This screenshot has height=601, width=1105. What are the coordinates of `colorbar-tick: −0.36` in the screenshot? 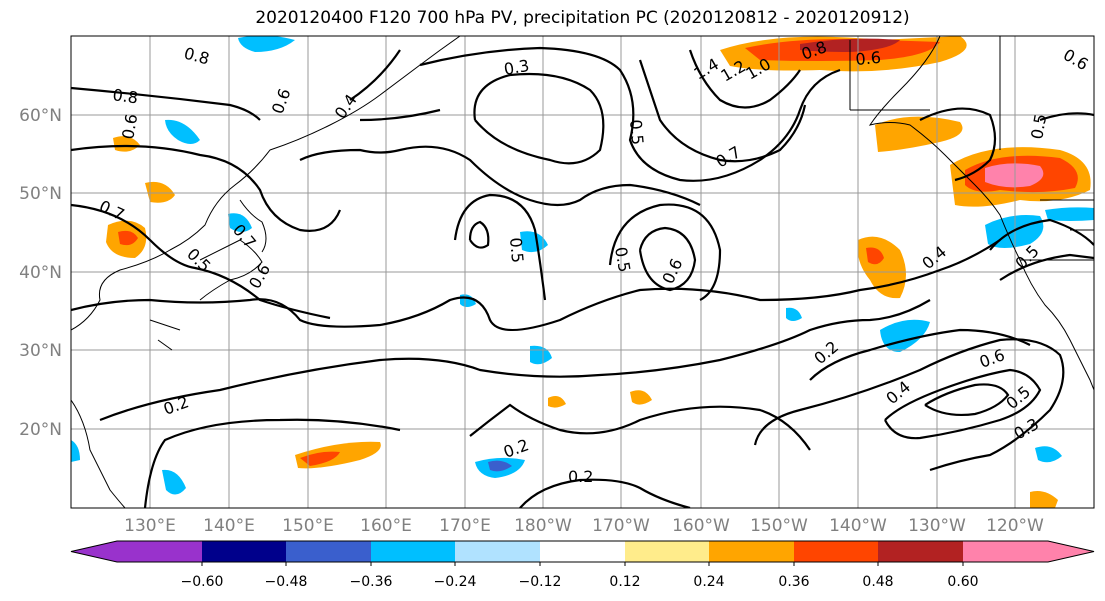 It's located at (371, 582).